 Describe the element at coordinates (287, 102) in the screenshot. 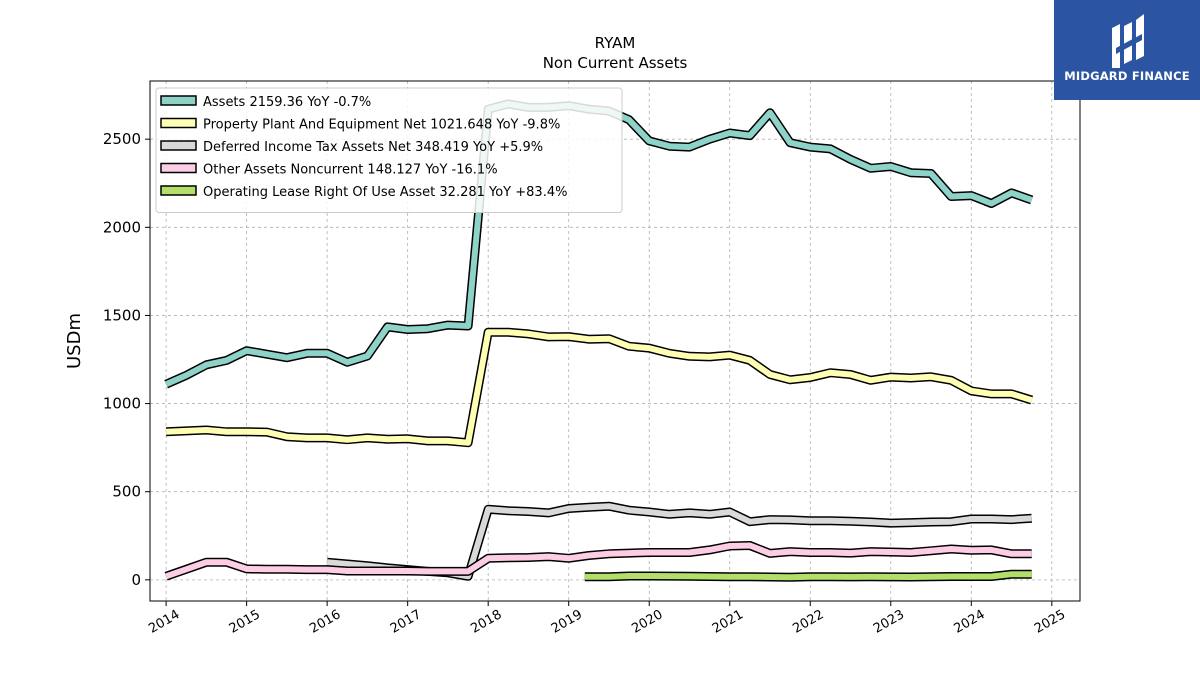

I see `legend-label: Assets 2159.36 YoY -0.7%` at that location.